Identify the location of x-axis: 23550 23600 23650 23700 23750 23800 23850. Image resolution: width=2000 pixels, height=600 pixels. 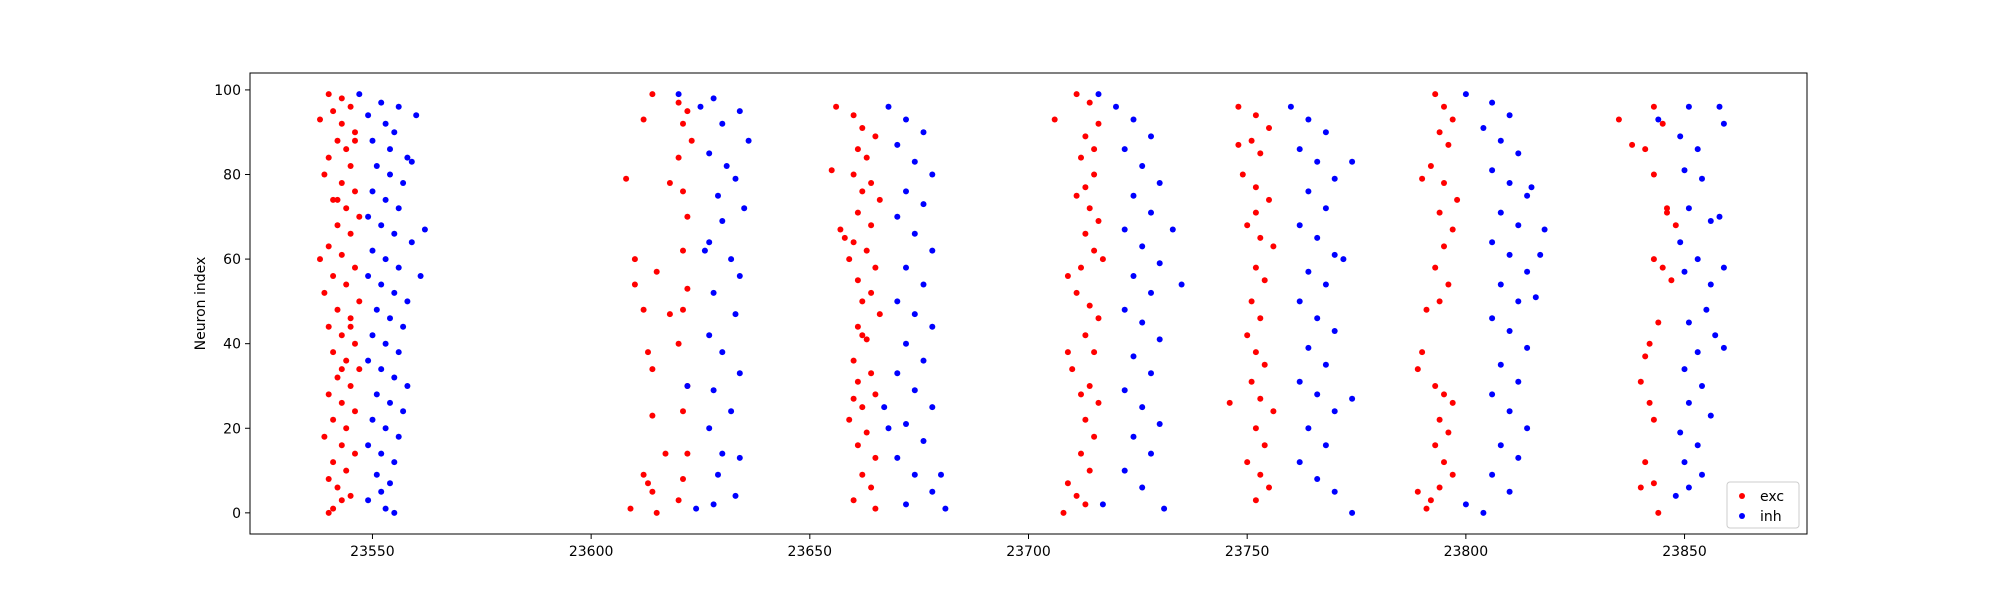
(1028, 547).